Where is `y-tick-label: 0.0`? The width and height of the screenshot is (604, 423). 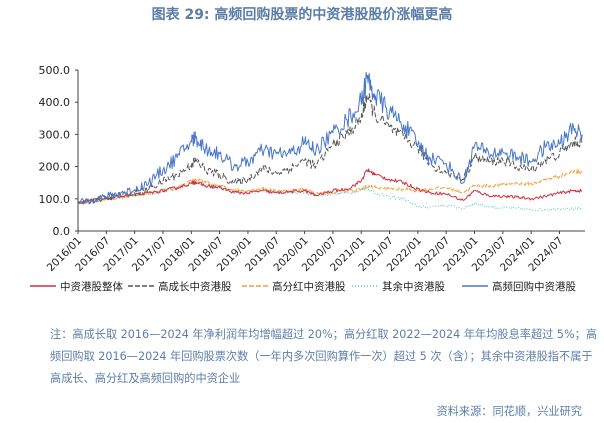 y-tick-label: 0.0 is located at coordinates (62, 231).